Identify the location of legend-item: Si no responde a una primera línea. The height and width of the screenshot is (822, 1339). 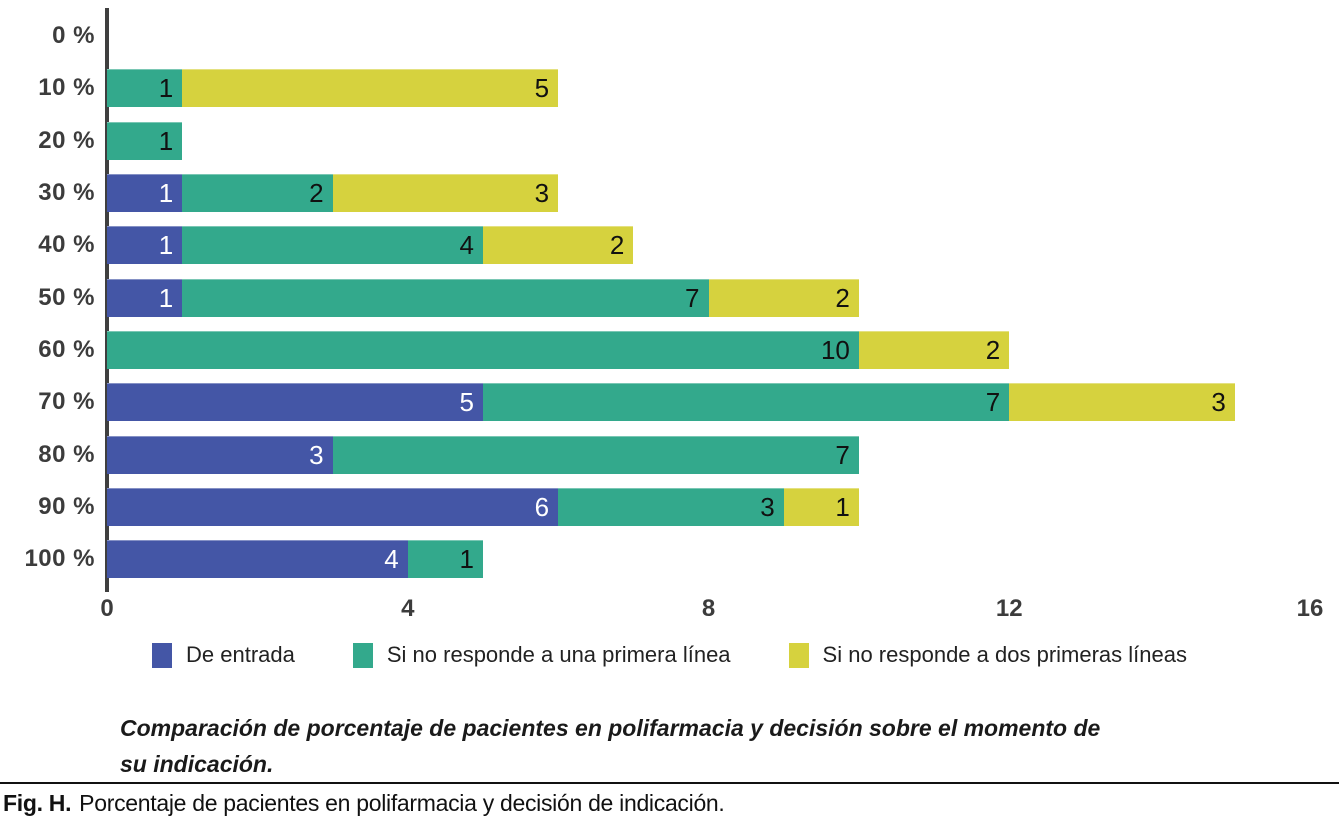
(541, 655).